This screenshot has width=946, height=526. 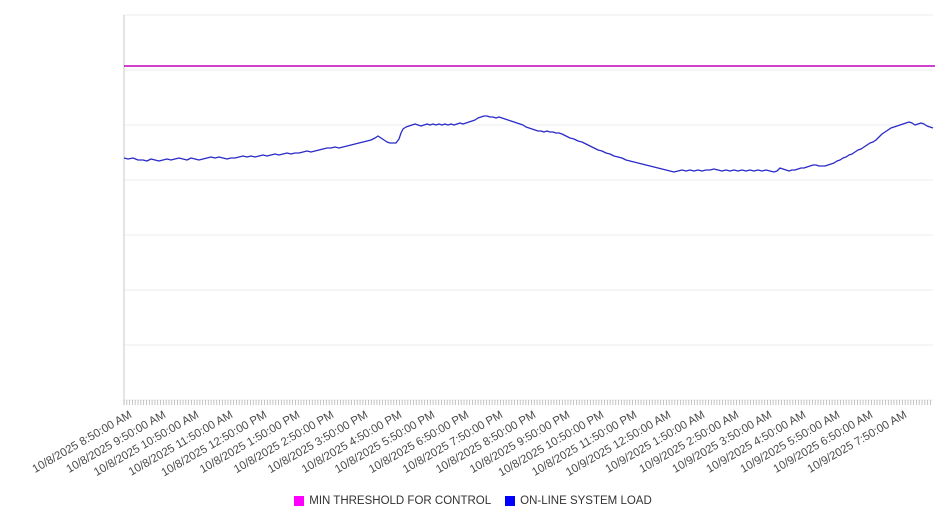 I want to click on legend-item-online-system-load: ON-LINE SYSTEM LOAD, so click(x=578, y=501).